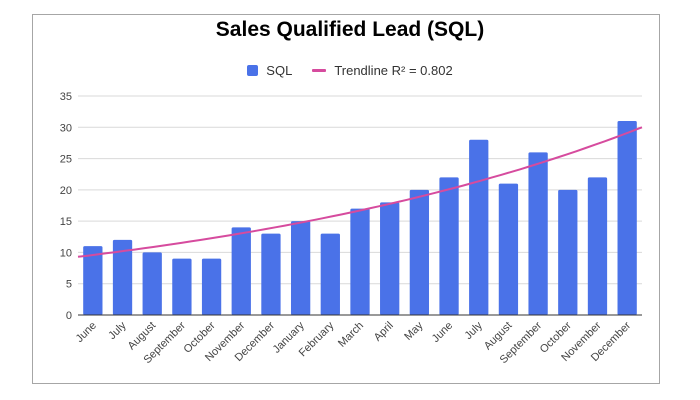  I want to click on y-tick-label-30: 30, so click(66, 128).